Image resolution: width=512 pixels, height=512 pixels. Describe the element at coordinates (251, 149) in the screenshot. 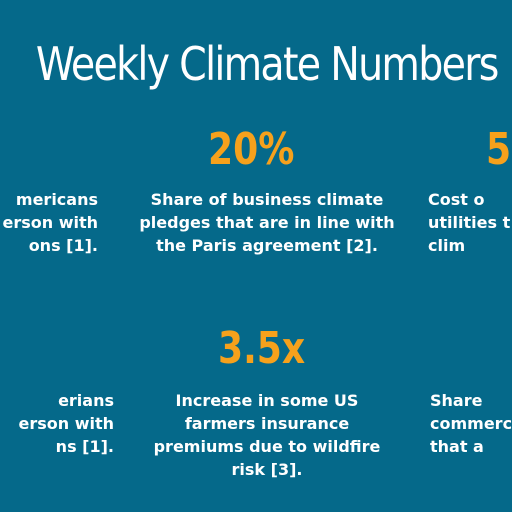

I see `stat-value-top-center: 20%` at that location.